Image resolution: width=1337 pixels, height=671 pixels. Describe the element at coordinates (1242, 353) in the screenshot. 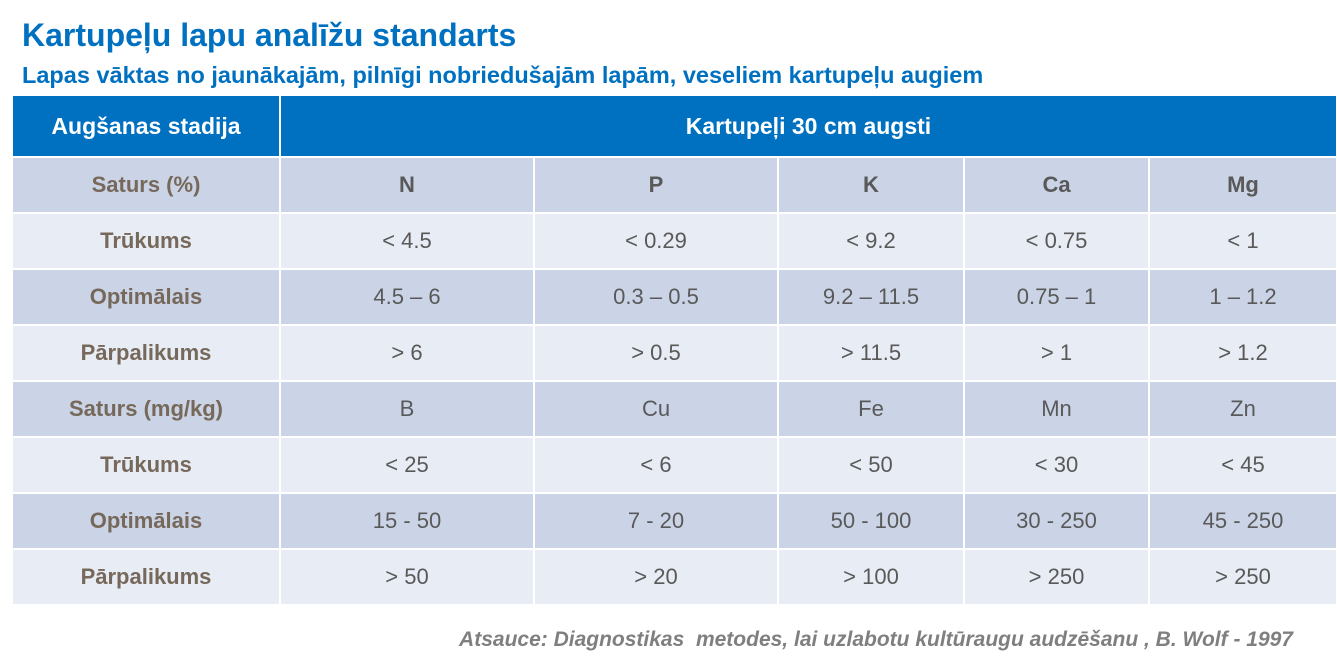

I see `cell: > 1.2` at that location.